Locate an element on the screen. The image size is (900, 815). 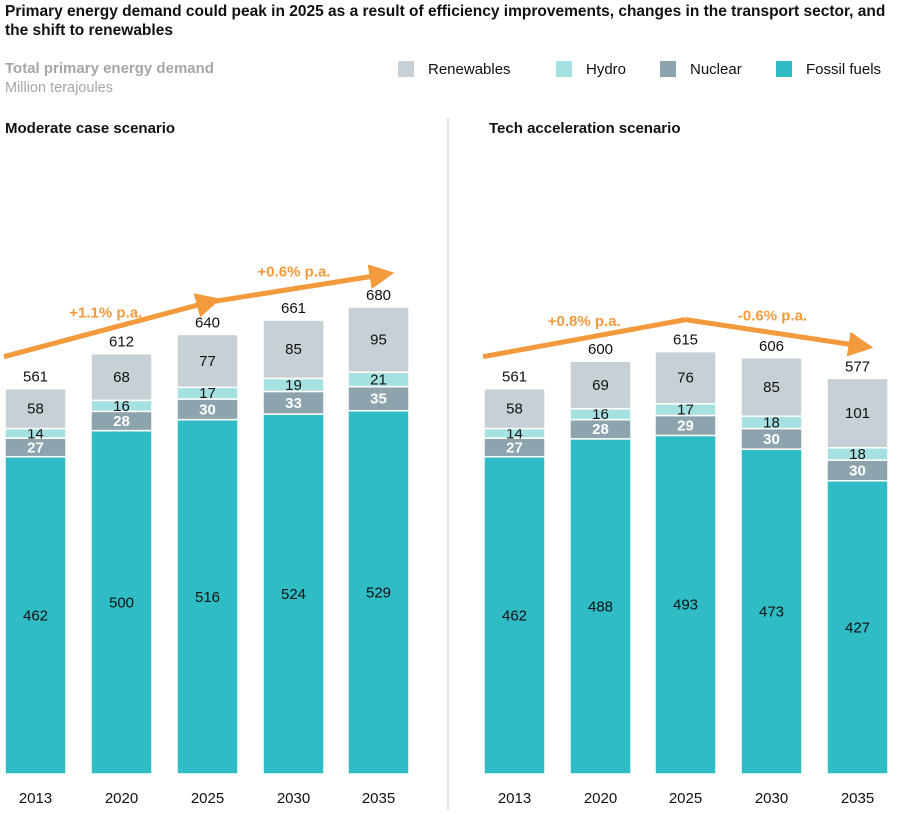
bar-segment-nuclear is located at coordinates (378, 398).